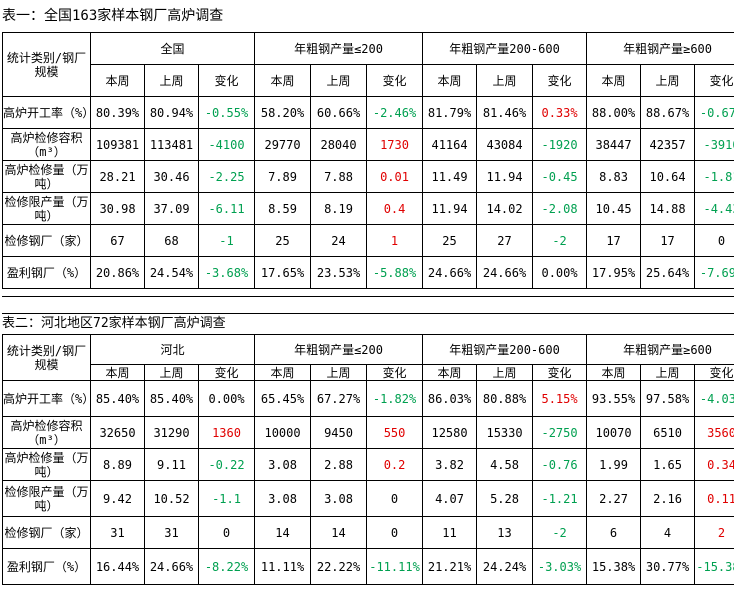 The width and height of the screenshot is (740, 608). Describe the element at coordinates (450, 398) in the screenshot. I see `value-cell: 86.03%` at that location.